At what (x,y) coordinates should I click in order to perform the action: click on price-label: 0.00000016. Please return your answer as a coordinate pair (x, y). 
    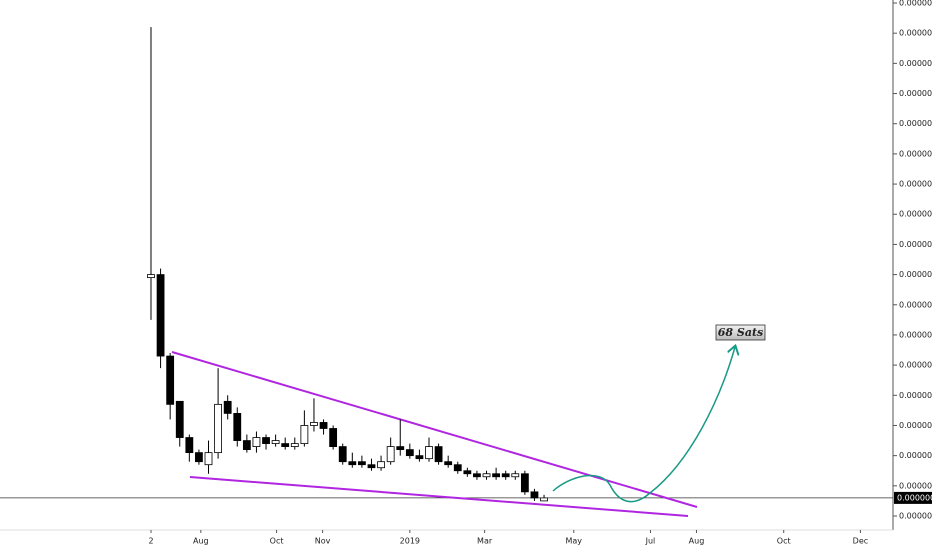
    Looking at the image, I should click on (914, 497).